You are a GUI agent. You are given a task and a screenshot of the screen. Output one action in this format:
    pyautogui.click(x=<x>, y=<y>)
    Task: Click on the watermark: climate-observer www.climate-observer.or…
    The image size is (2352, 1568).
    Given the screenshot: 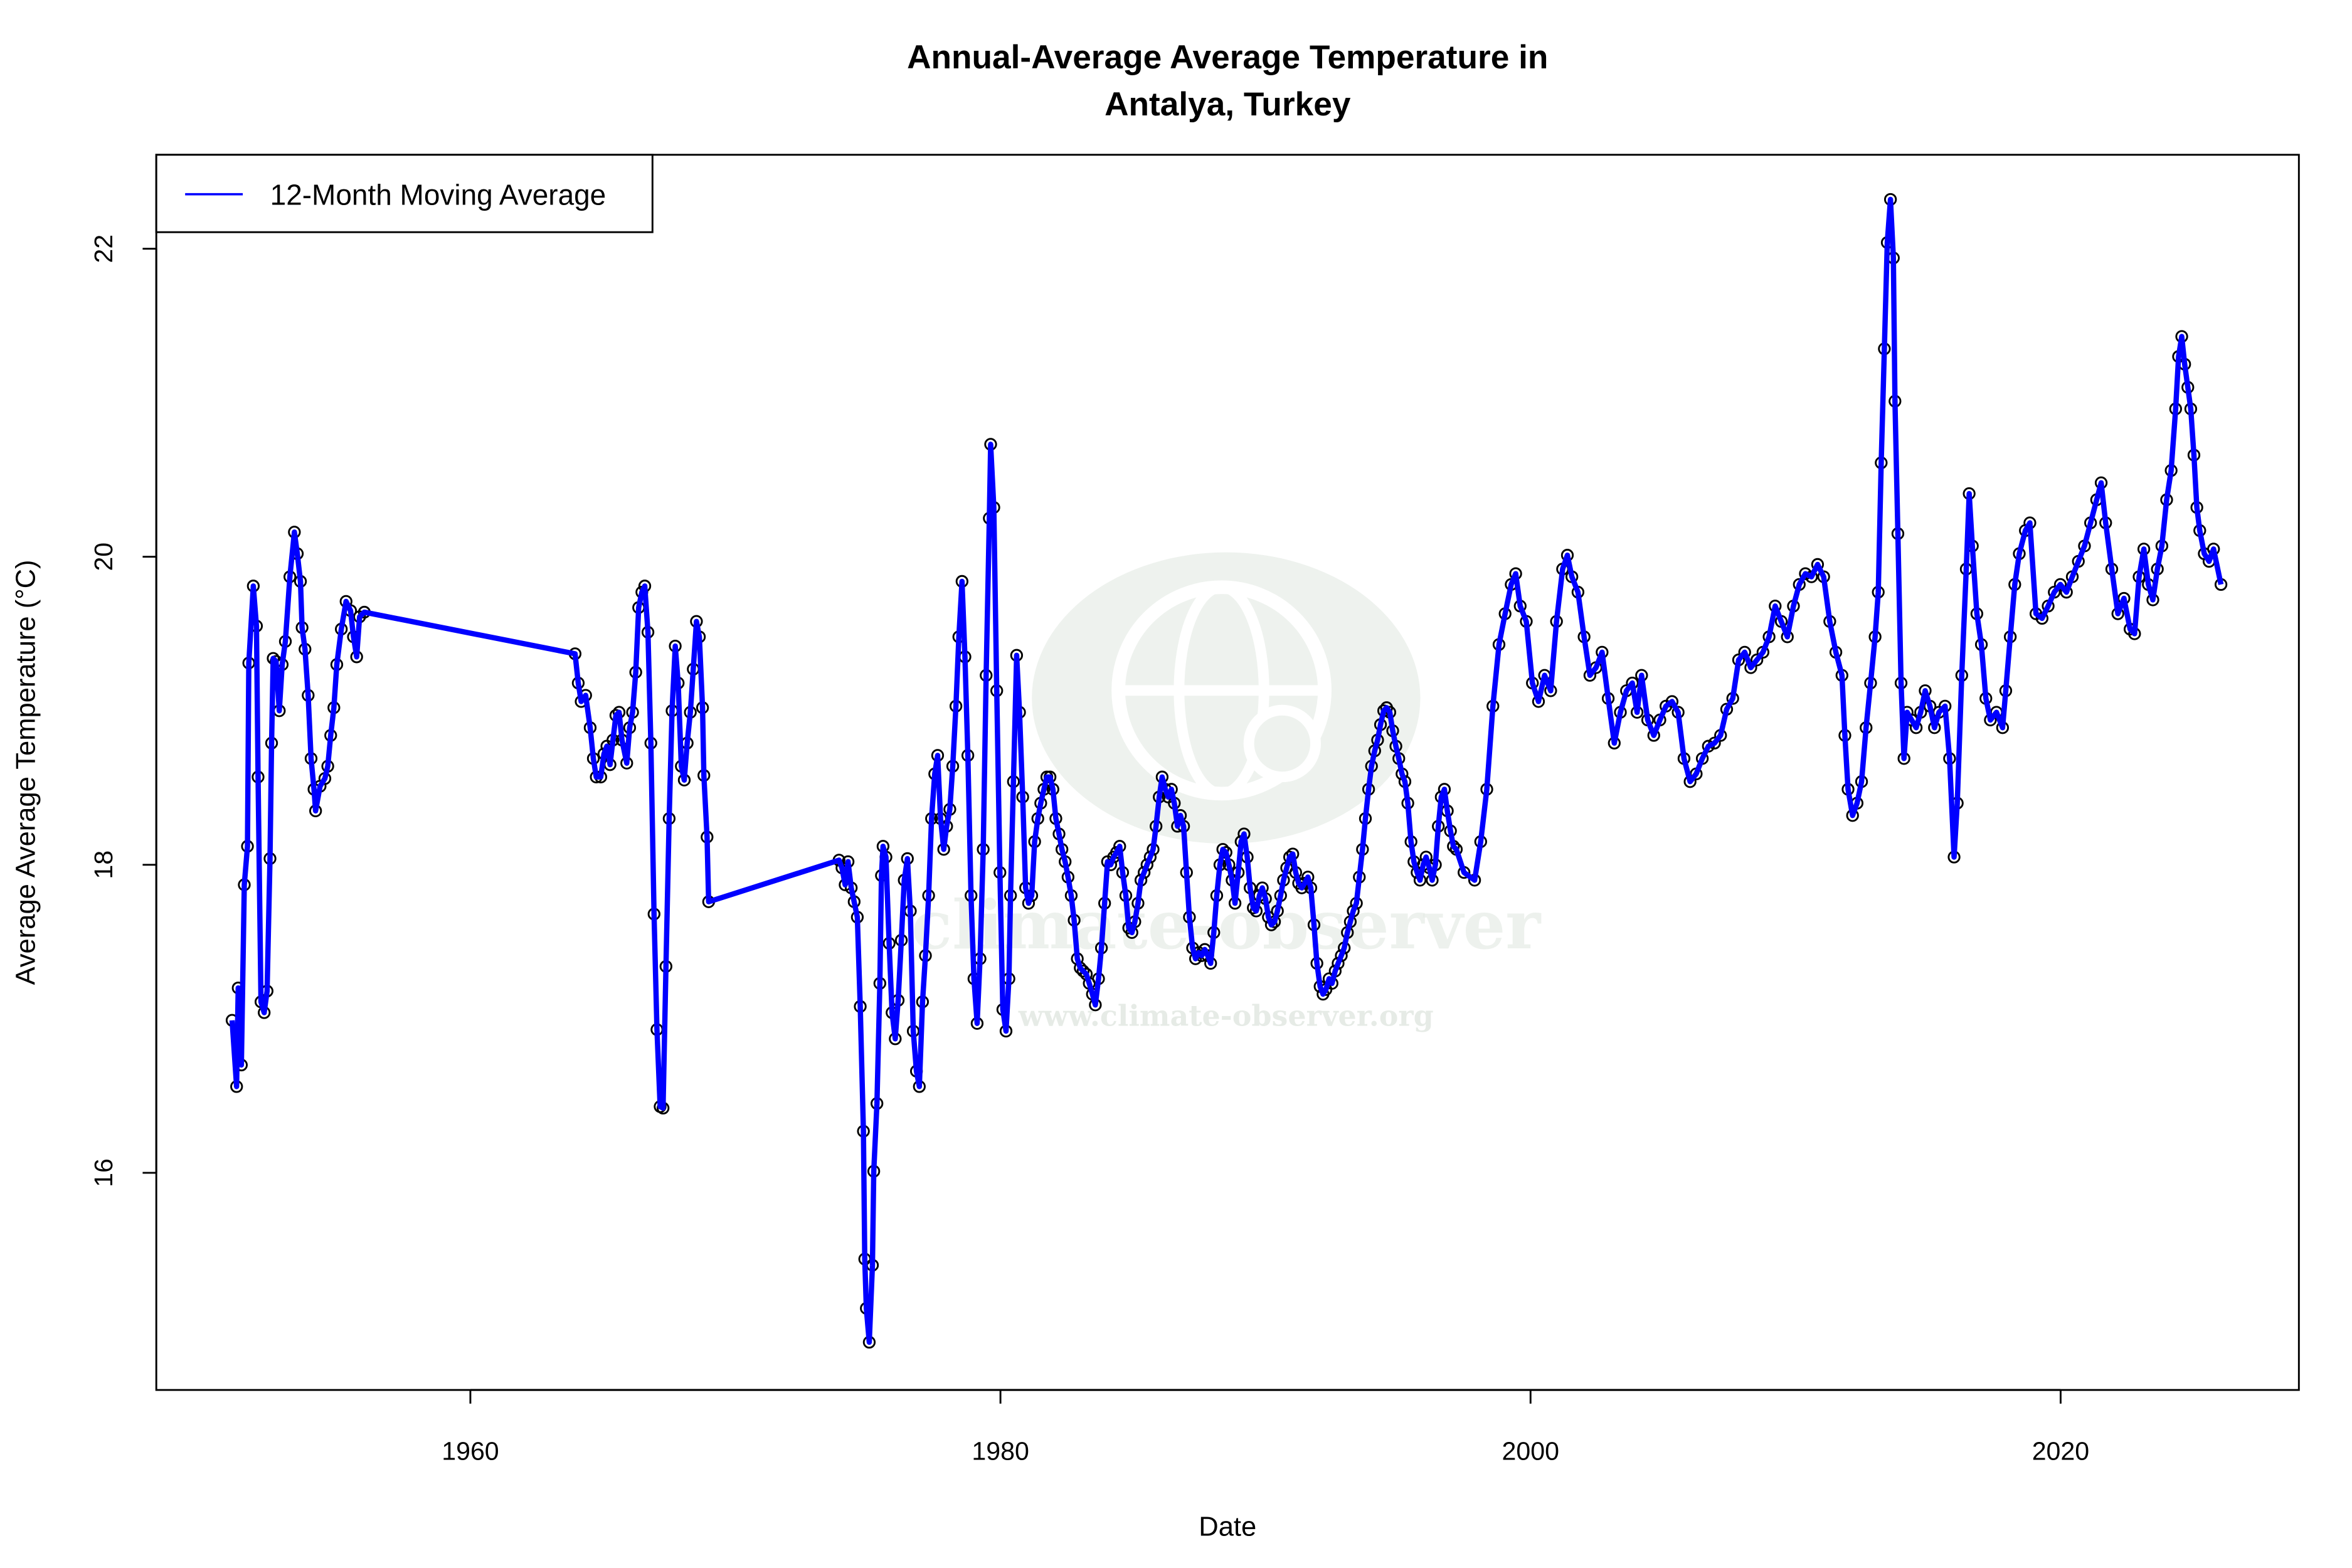 What is the action you would take?
    pyautogui.click(x=1226, y=792)
    